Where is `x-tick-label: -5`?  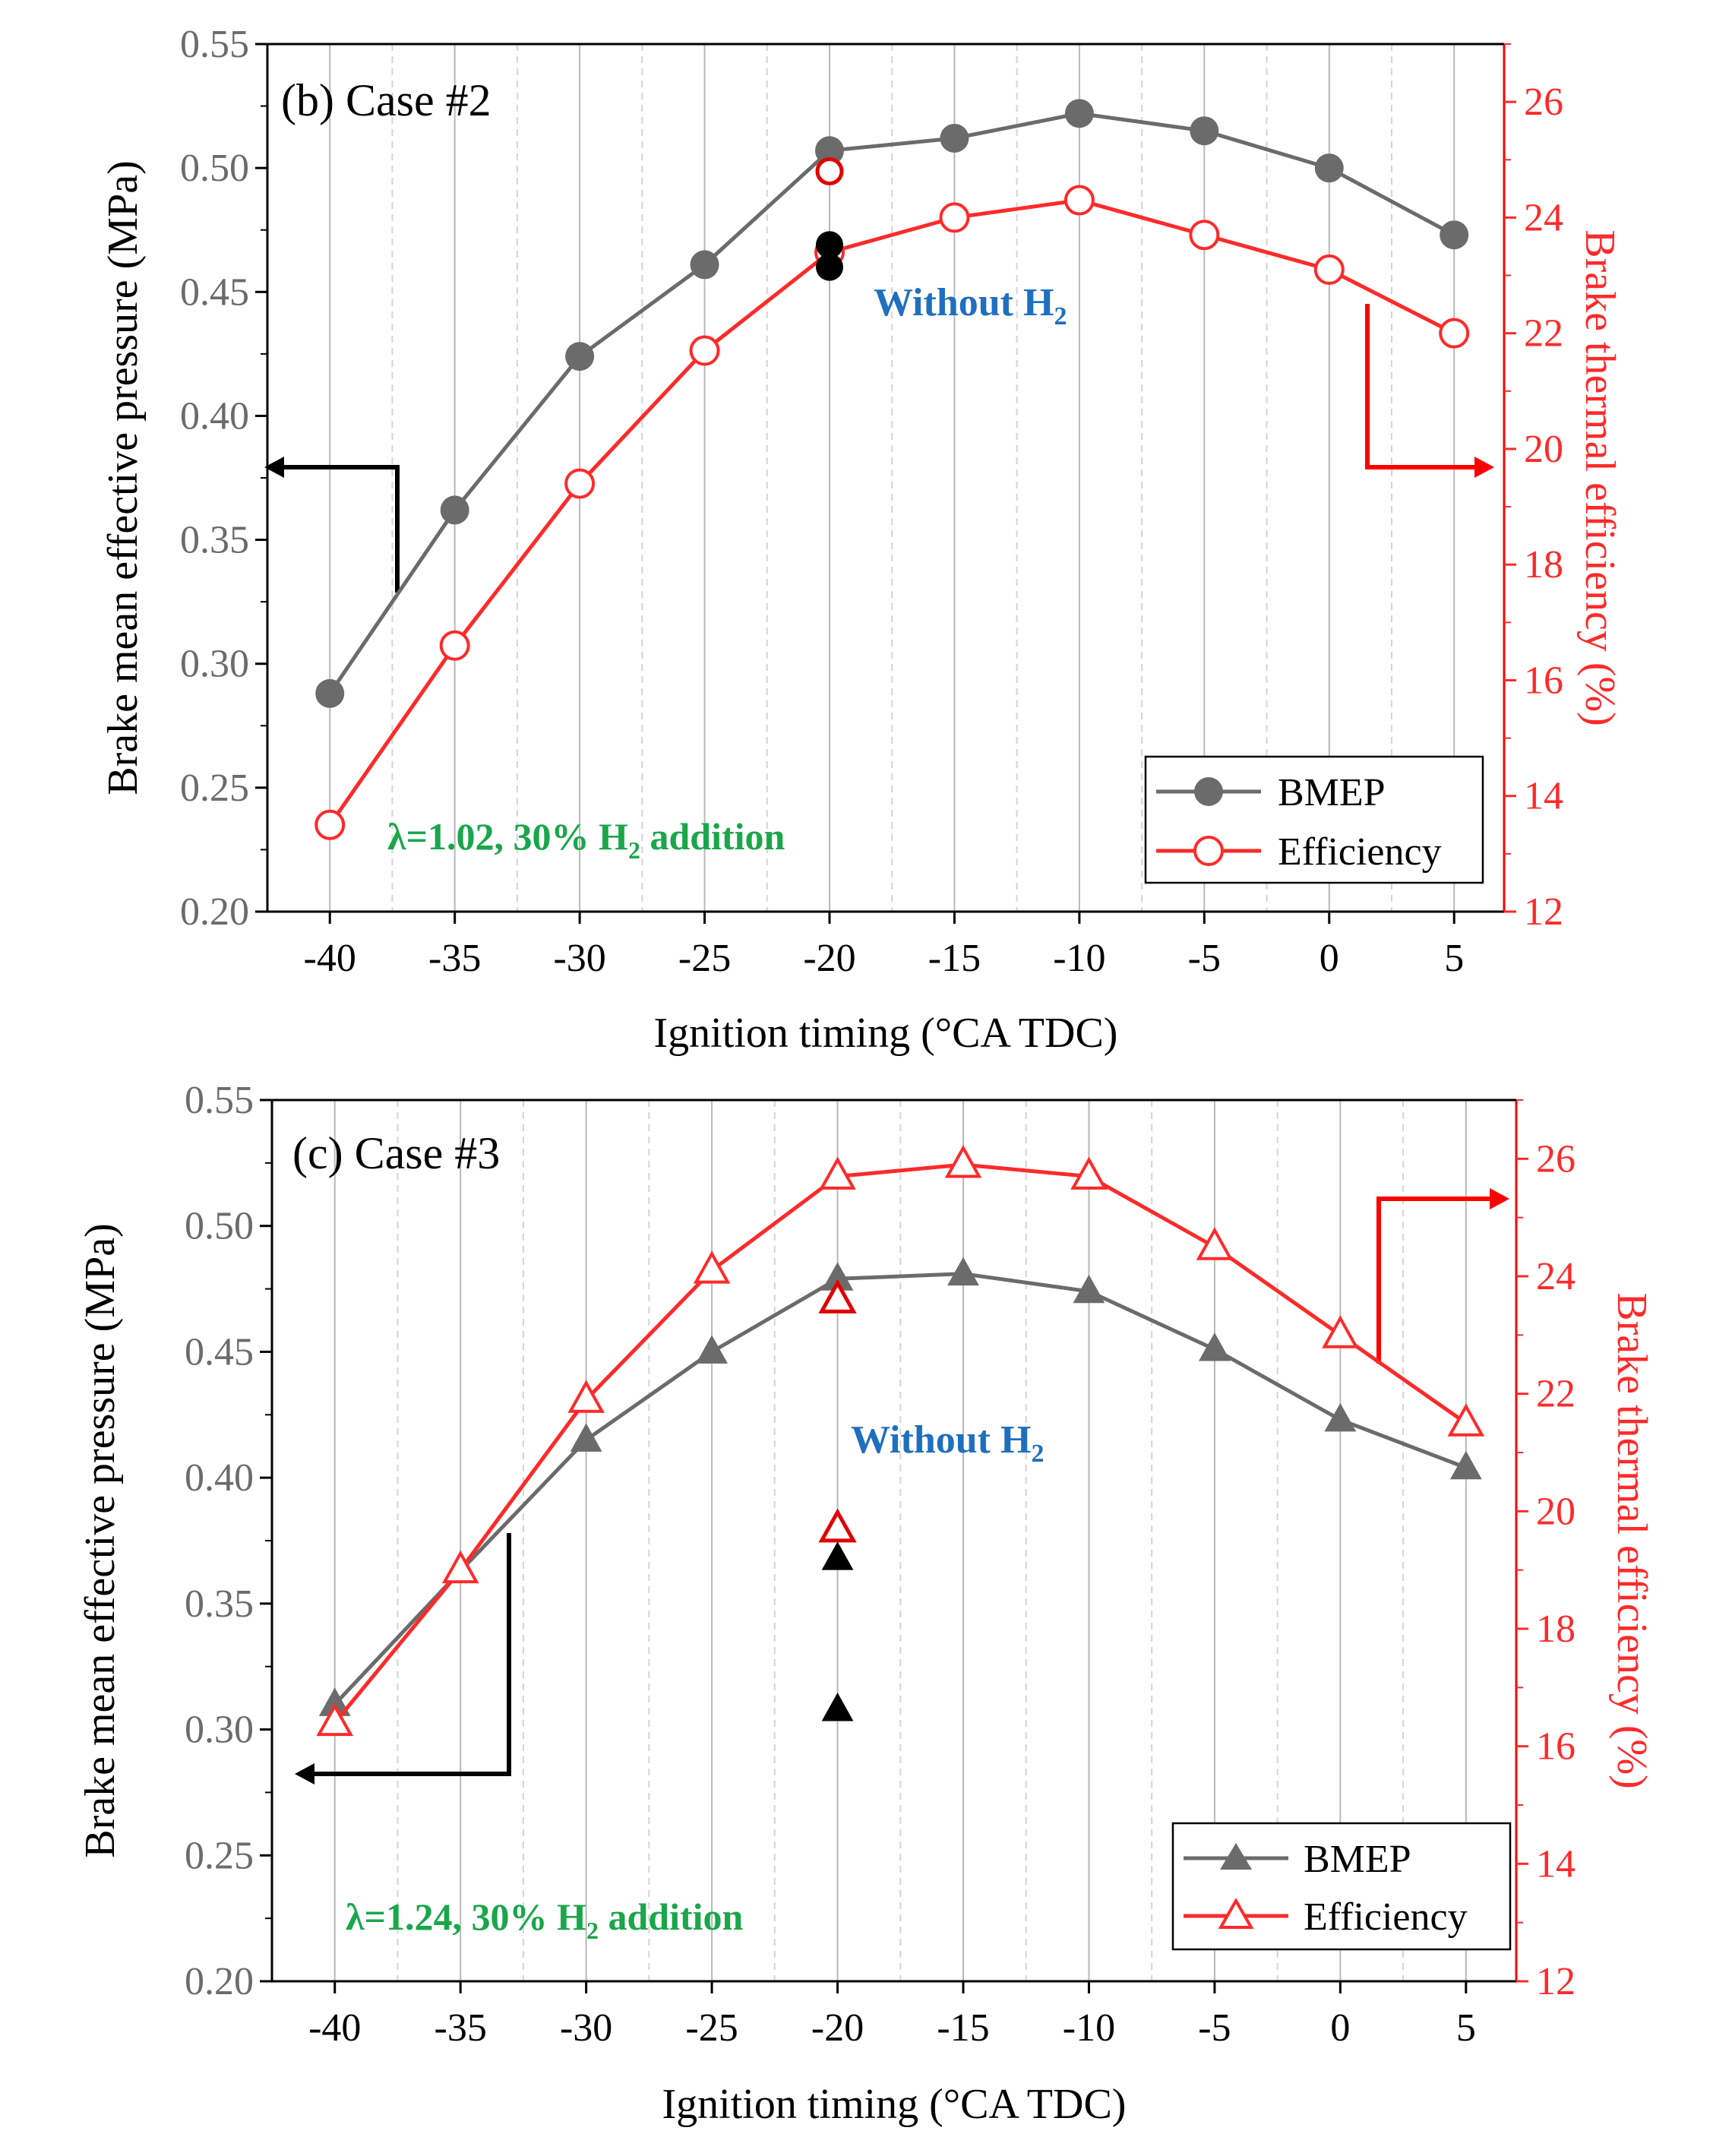
x-tick-label: -5 is located at coordinates (1214, 2028).